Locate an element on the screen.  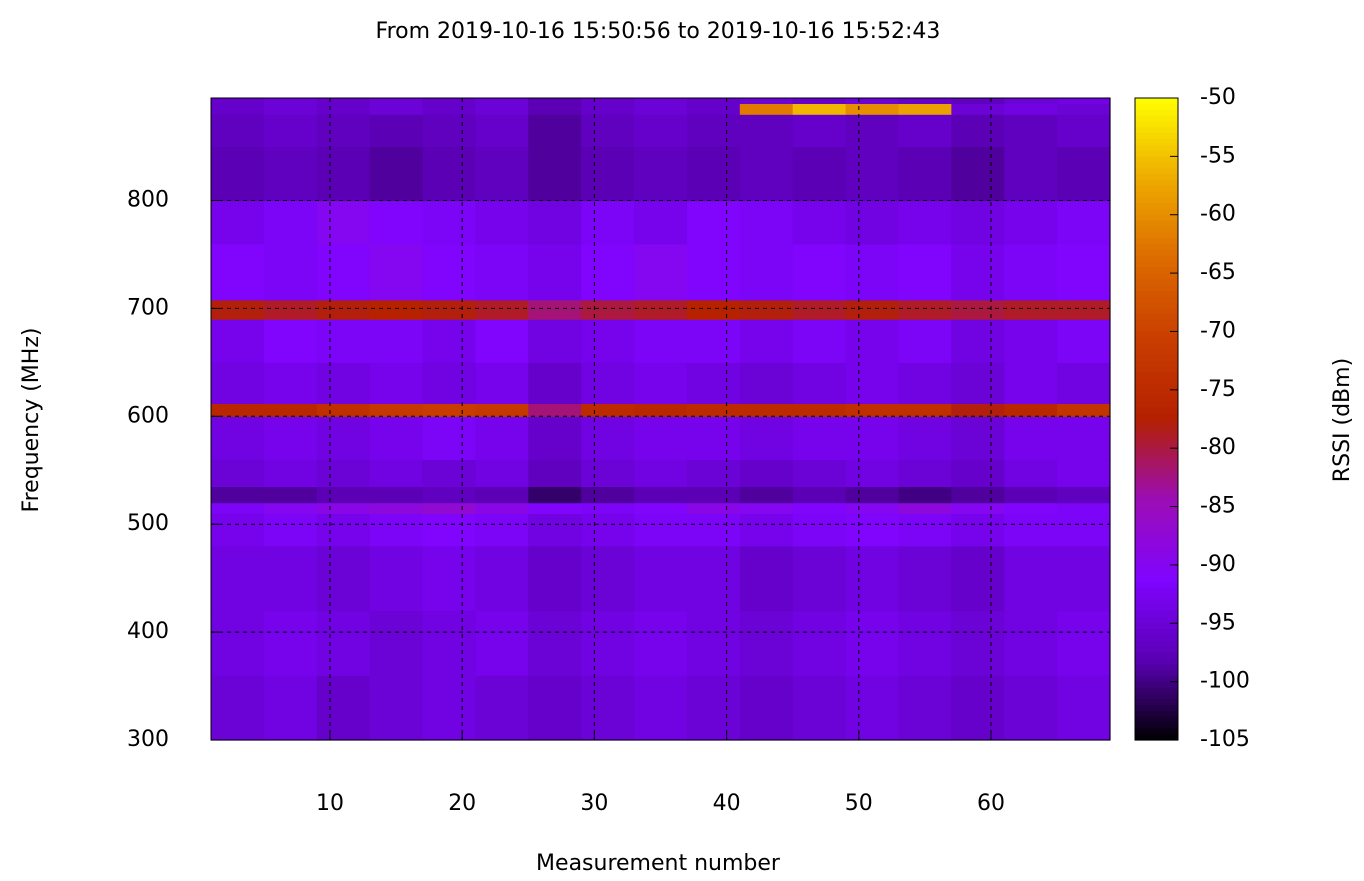
y-tick-label: 400 is located at coordinates (148, 631).